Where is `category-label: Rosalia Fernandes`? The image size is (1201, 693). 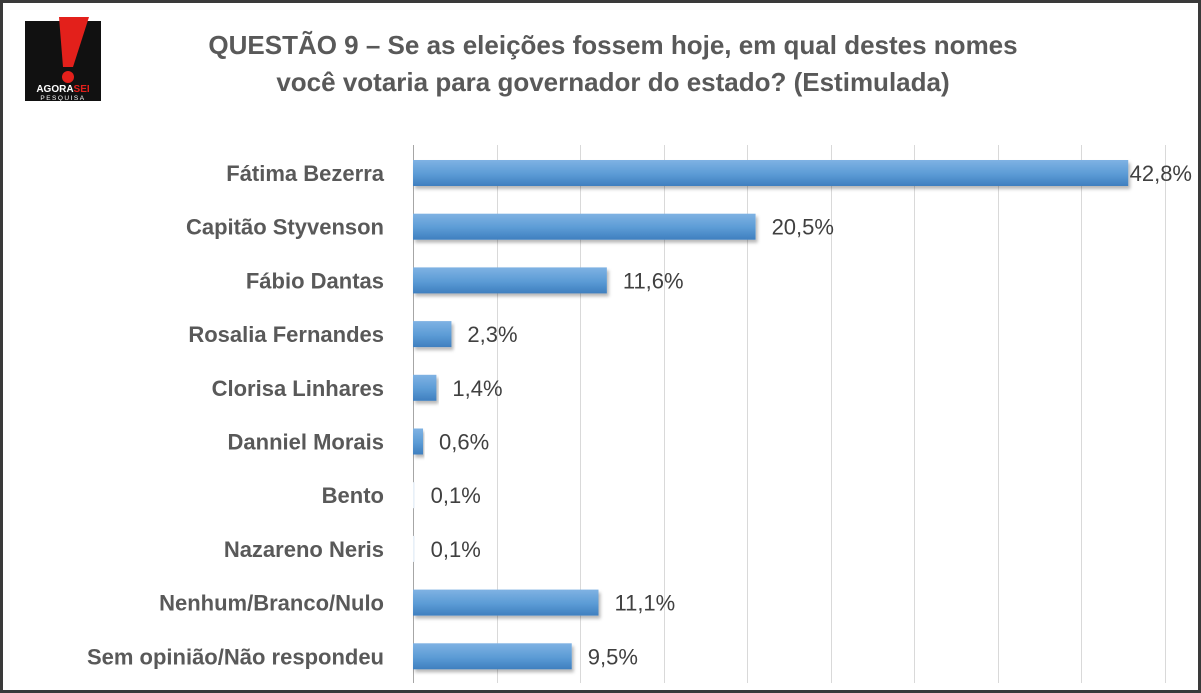
category-label: Rosalia Fernandes is located at coordinates (286, 334).